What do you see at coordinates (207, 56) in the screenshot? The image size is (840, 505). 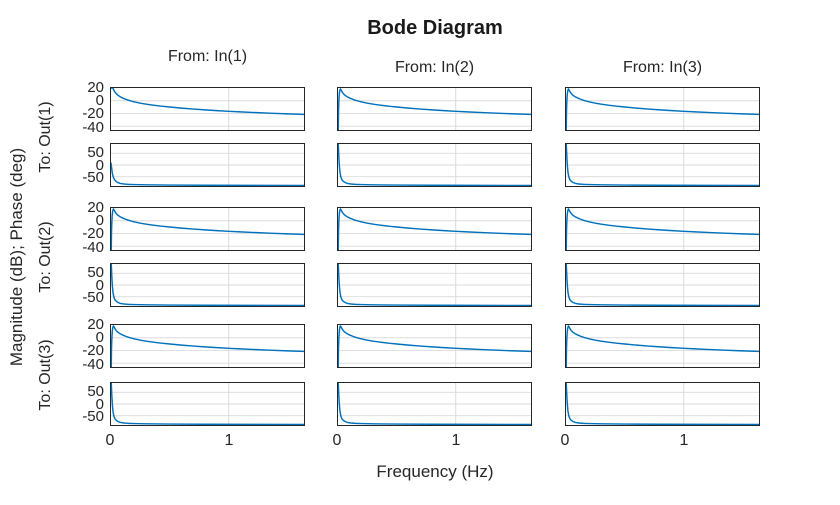 I see `column-header-in1: From: In(1)` at bounding box center [207, 56].